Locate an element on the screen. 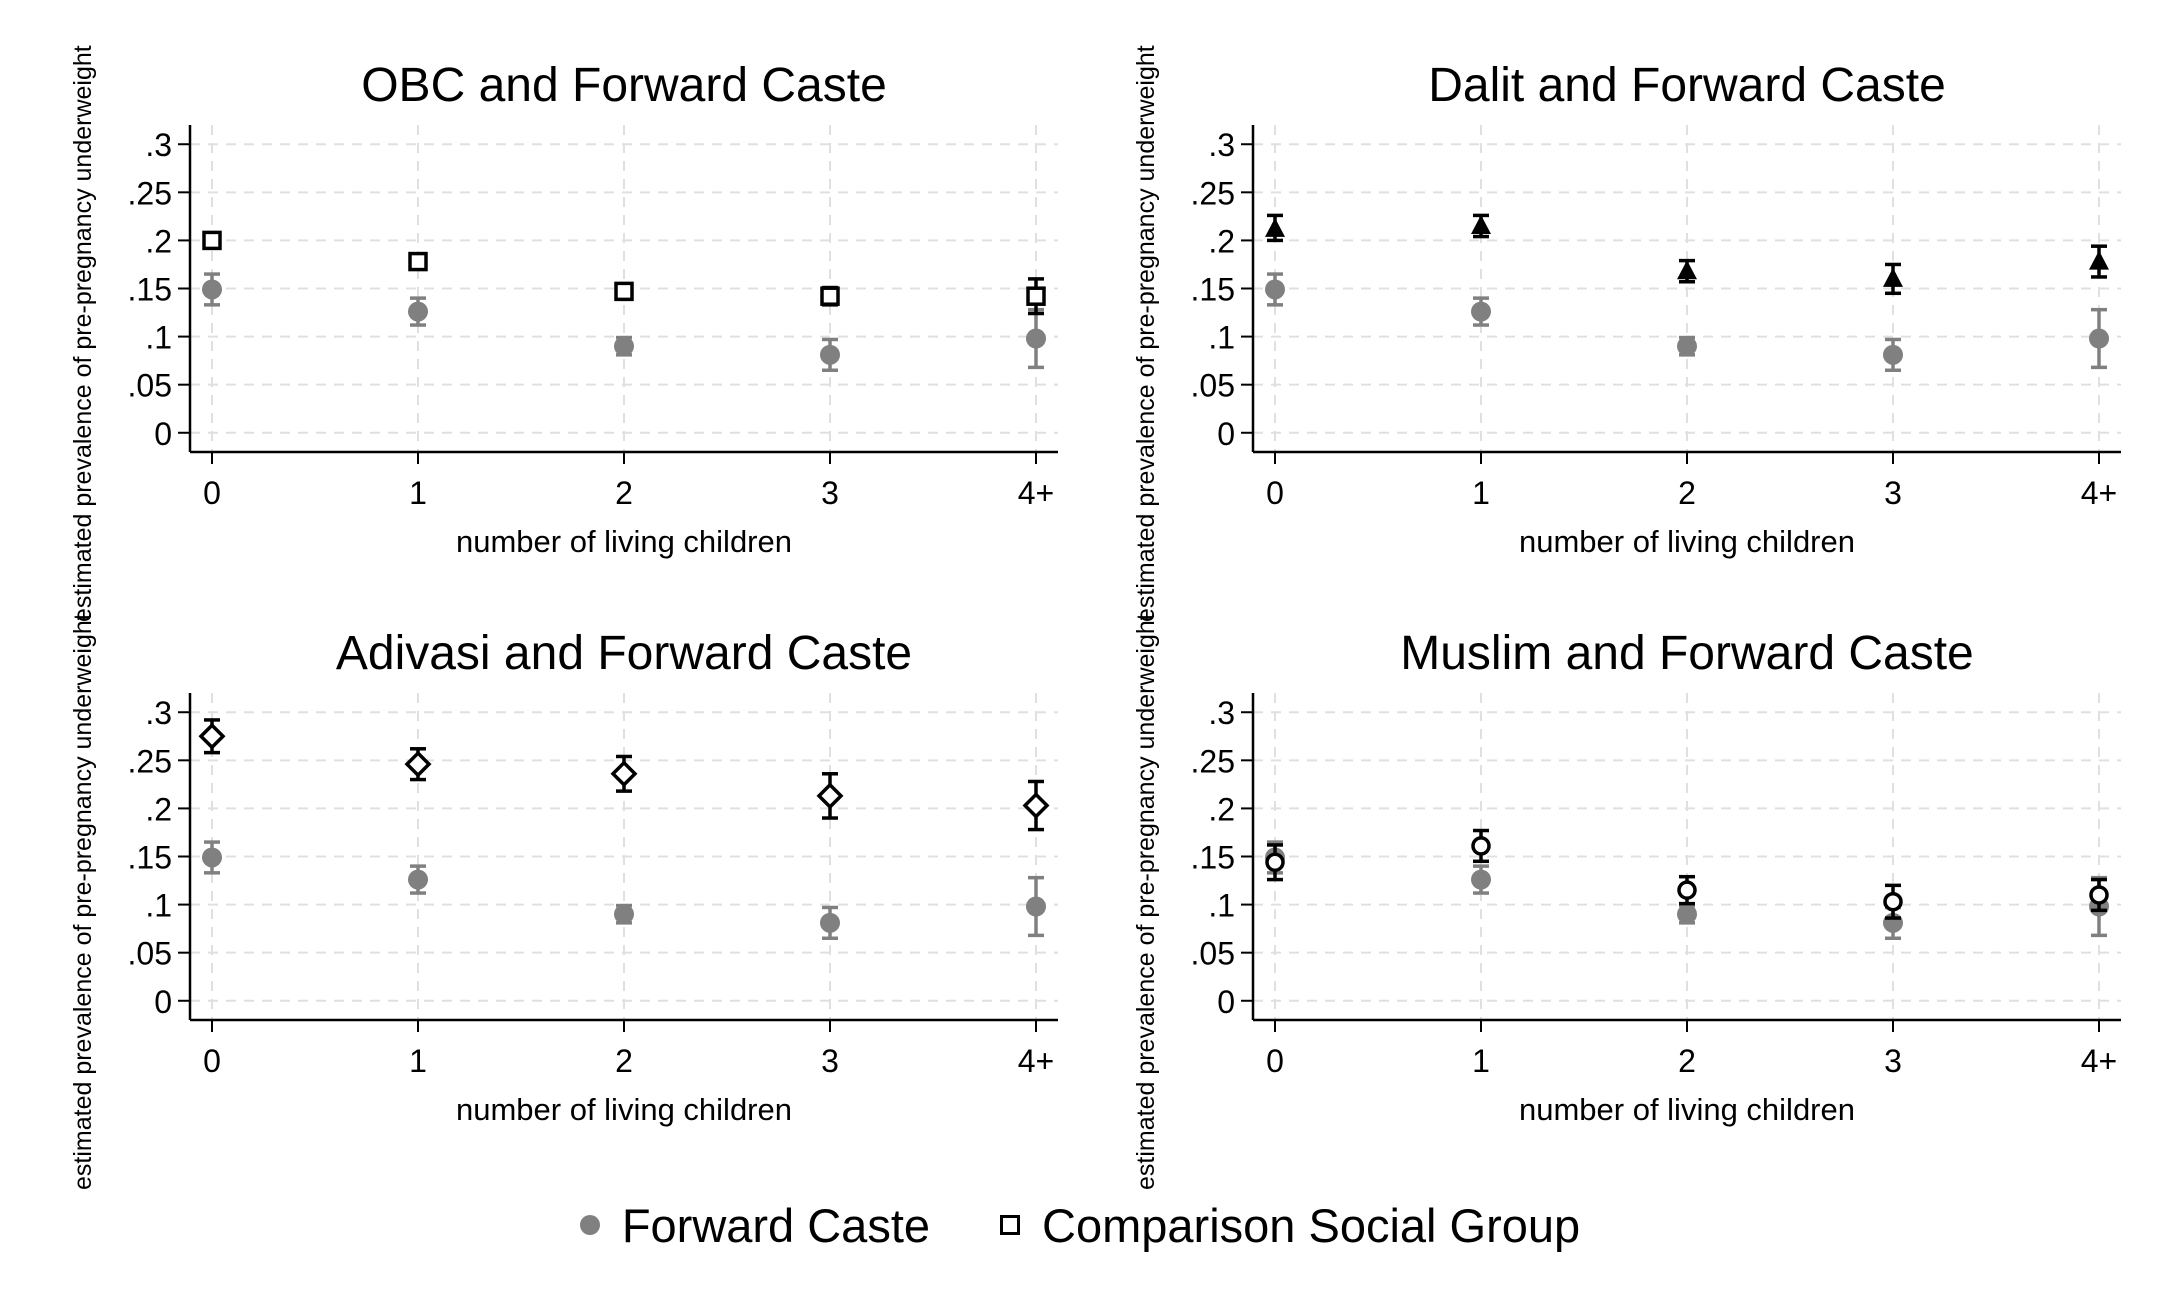 The width and height of the screenshot is (2160, 1296). legend-label-forward-caste: Forward Caste is located at coordinates (776, 1225).